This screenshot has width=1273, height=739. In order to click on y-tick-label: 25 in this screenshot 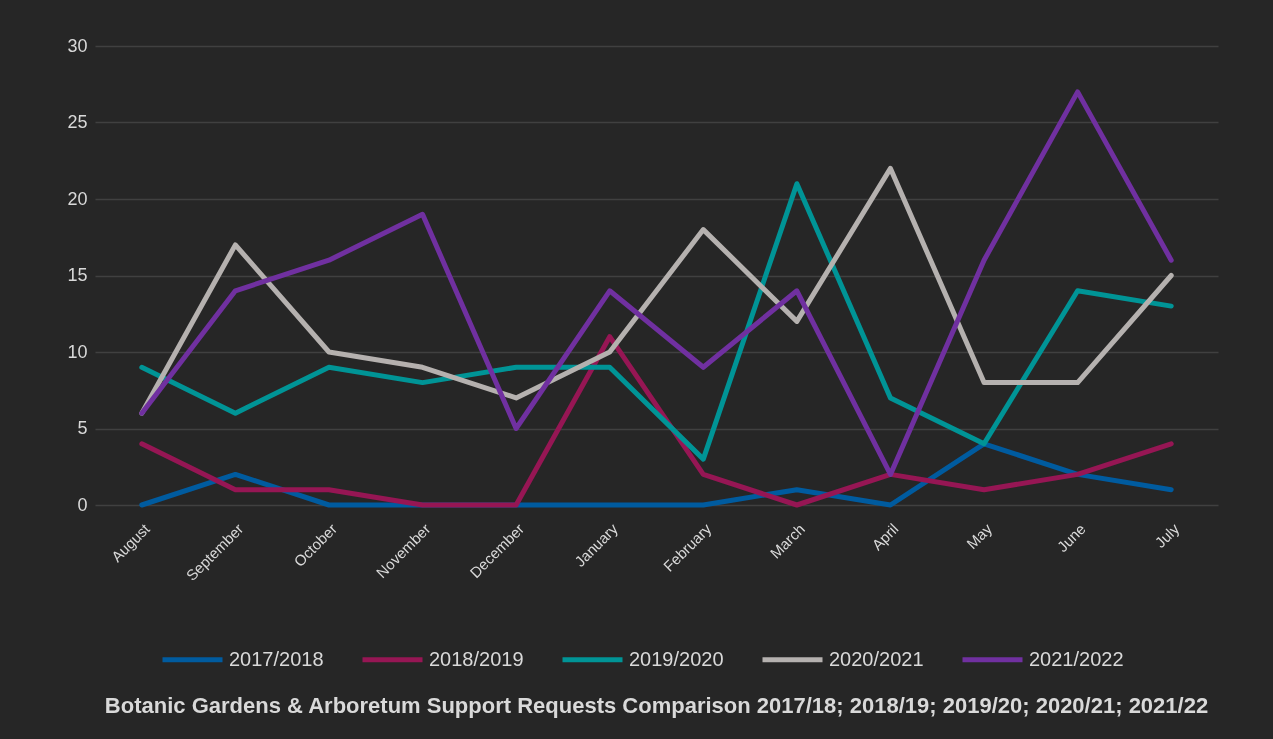, I will do `click(77, 122)`.